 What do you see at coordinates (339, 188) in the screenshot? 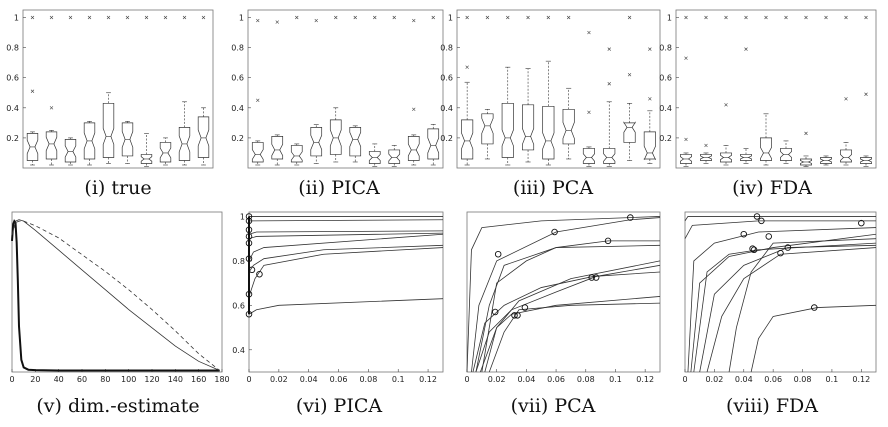
I see `panel-caption-2: (ii) PICA` at bounding box center [339, 188].